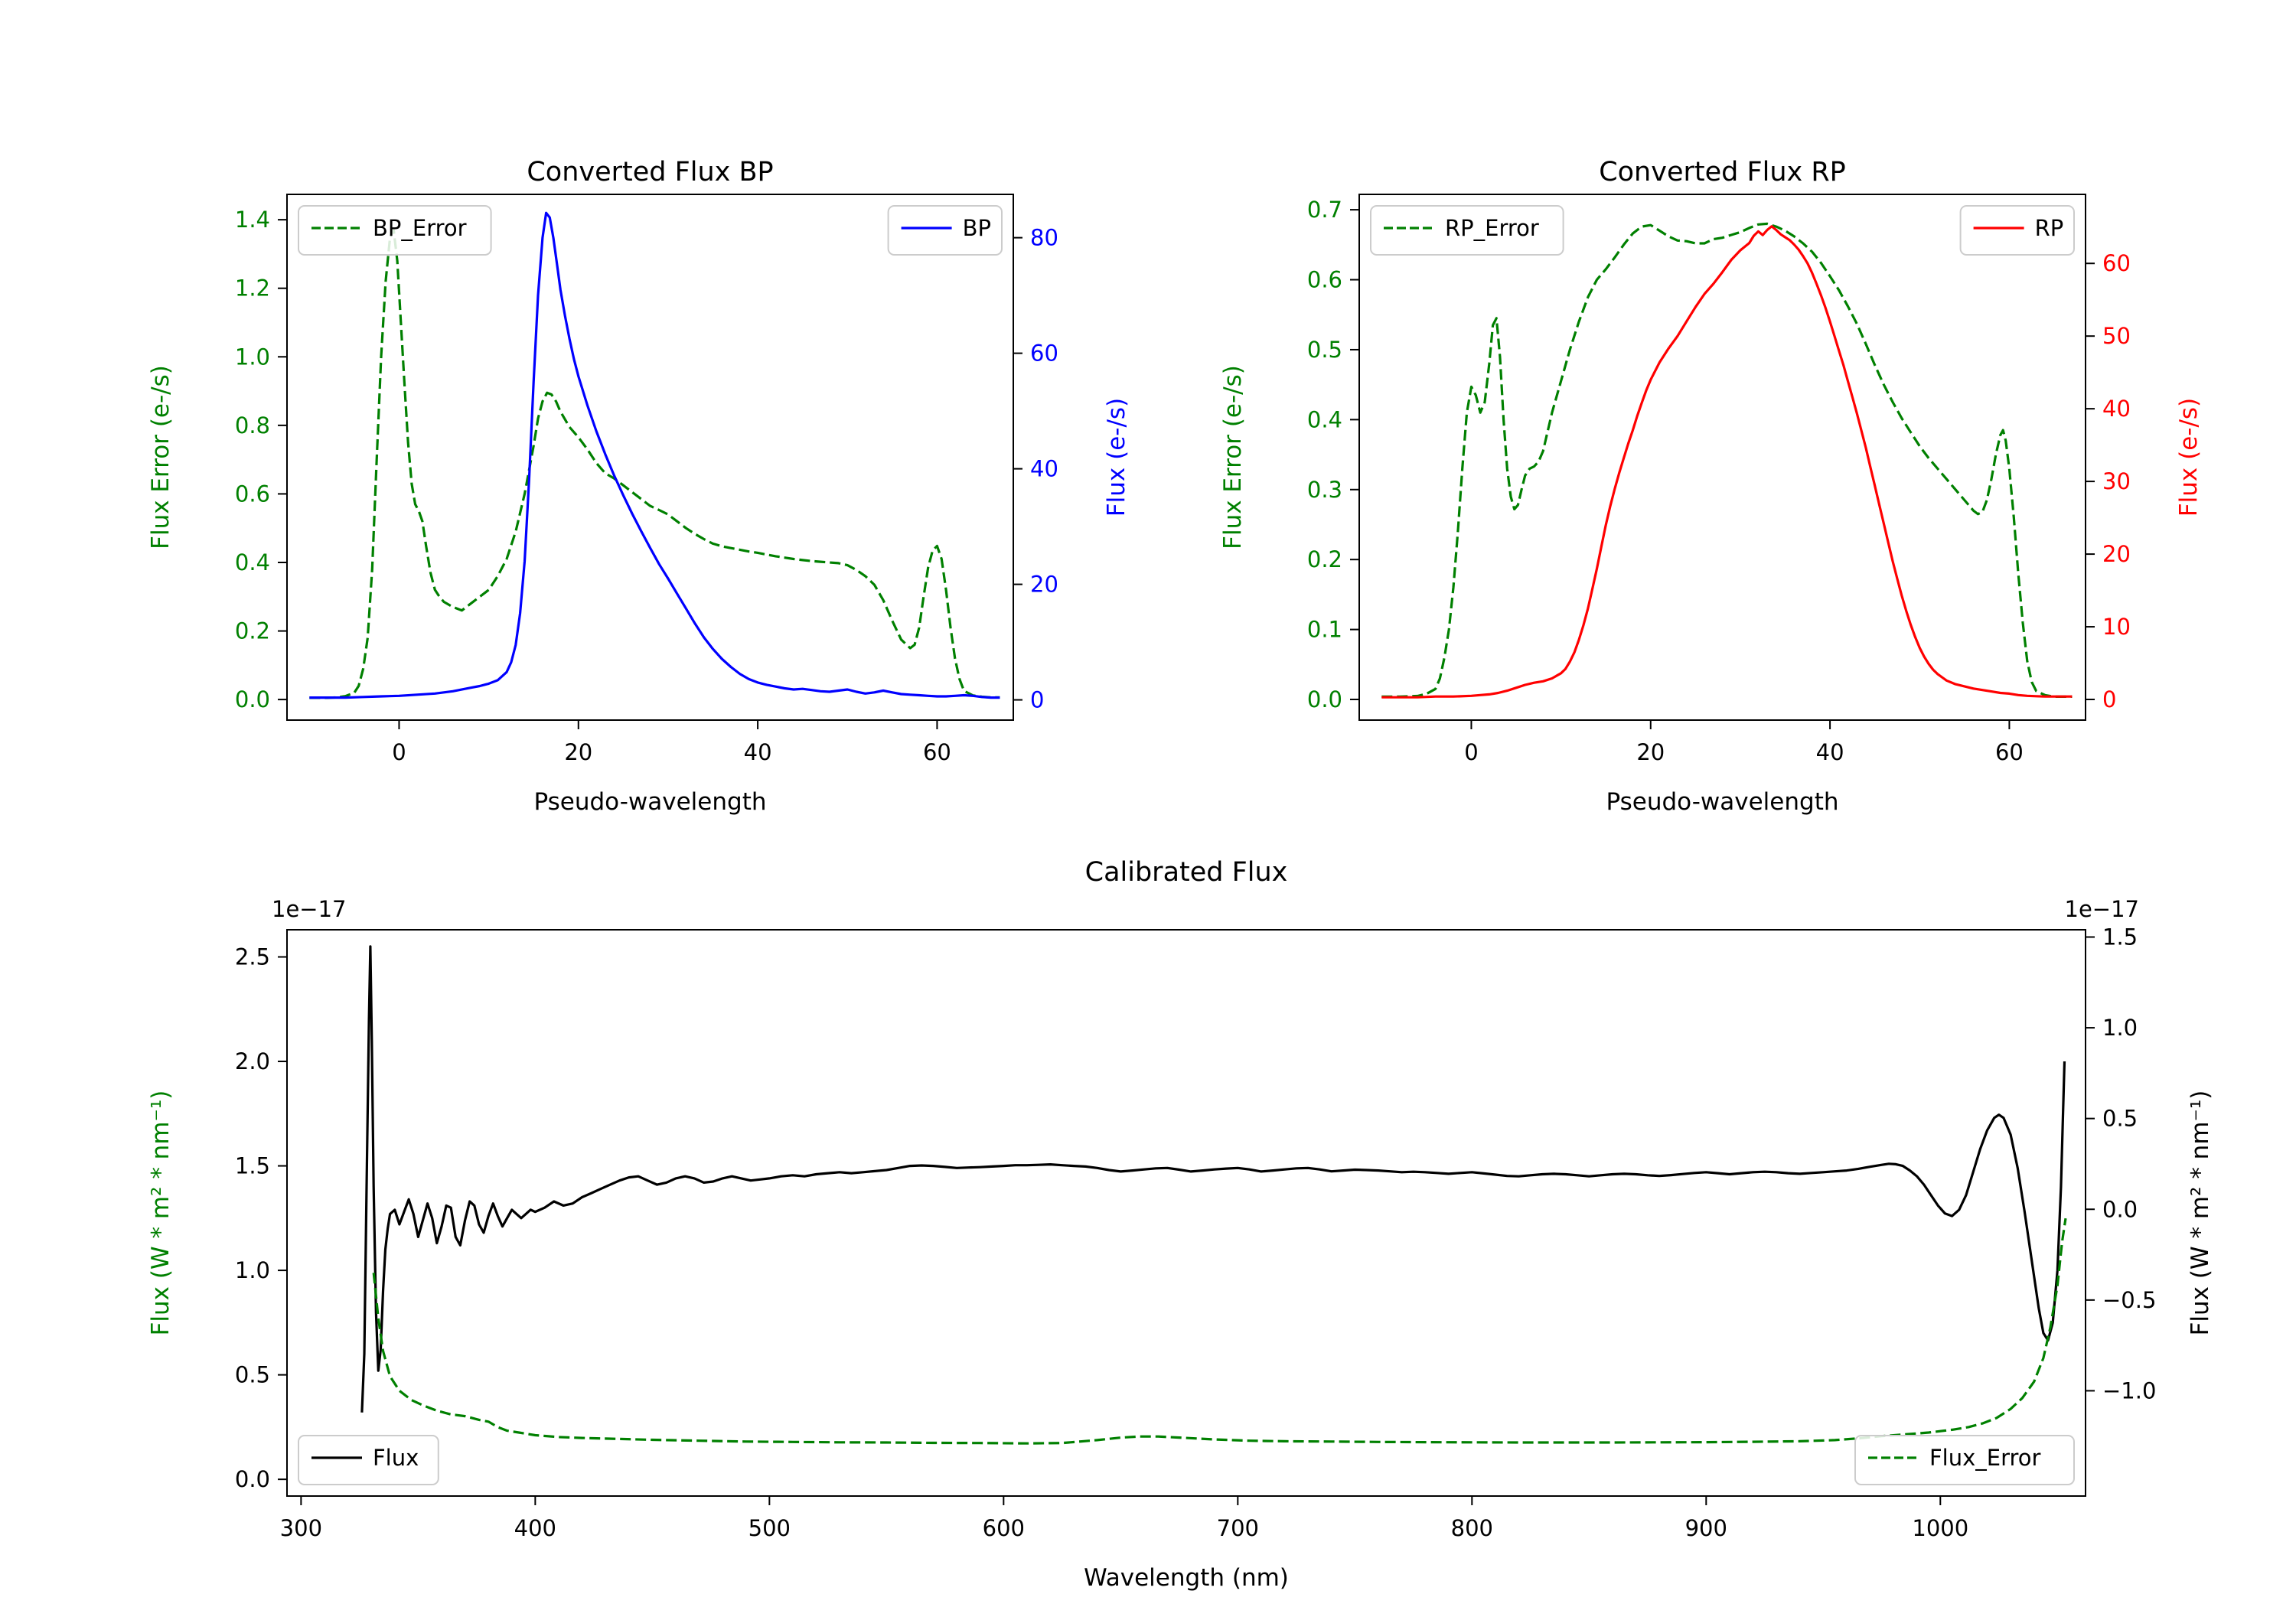 Image resolution: width=2296 pixels, height=1607 pixels. Describe the element at coordinates (252, 288) in the screenshot. I see `svg-text: 1.2` at that location.